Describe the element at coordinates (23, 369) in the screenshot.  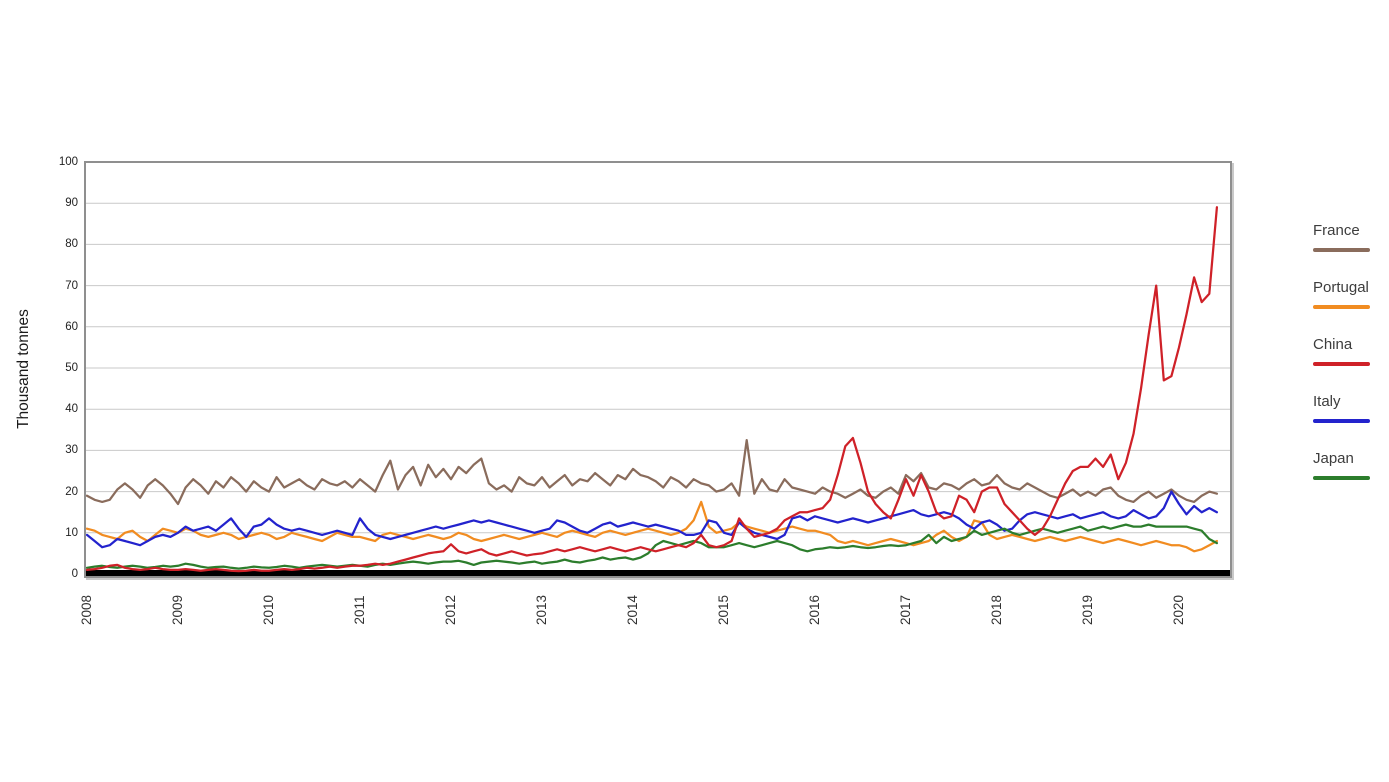
I see `y-axis-title: Thousand tonnes` at that location.